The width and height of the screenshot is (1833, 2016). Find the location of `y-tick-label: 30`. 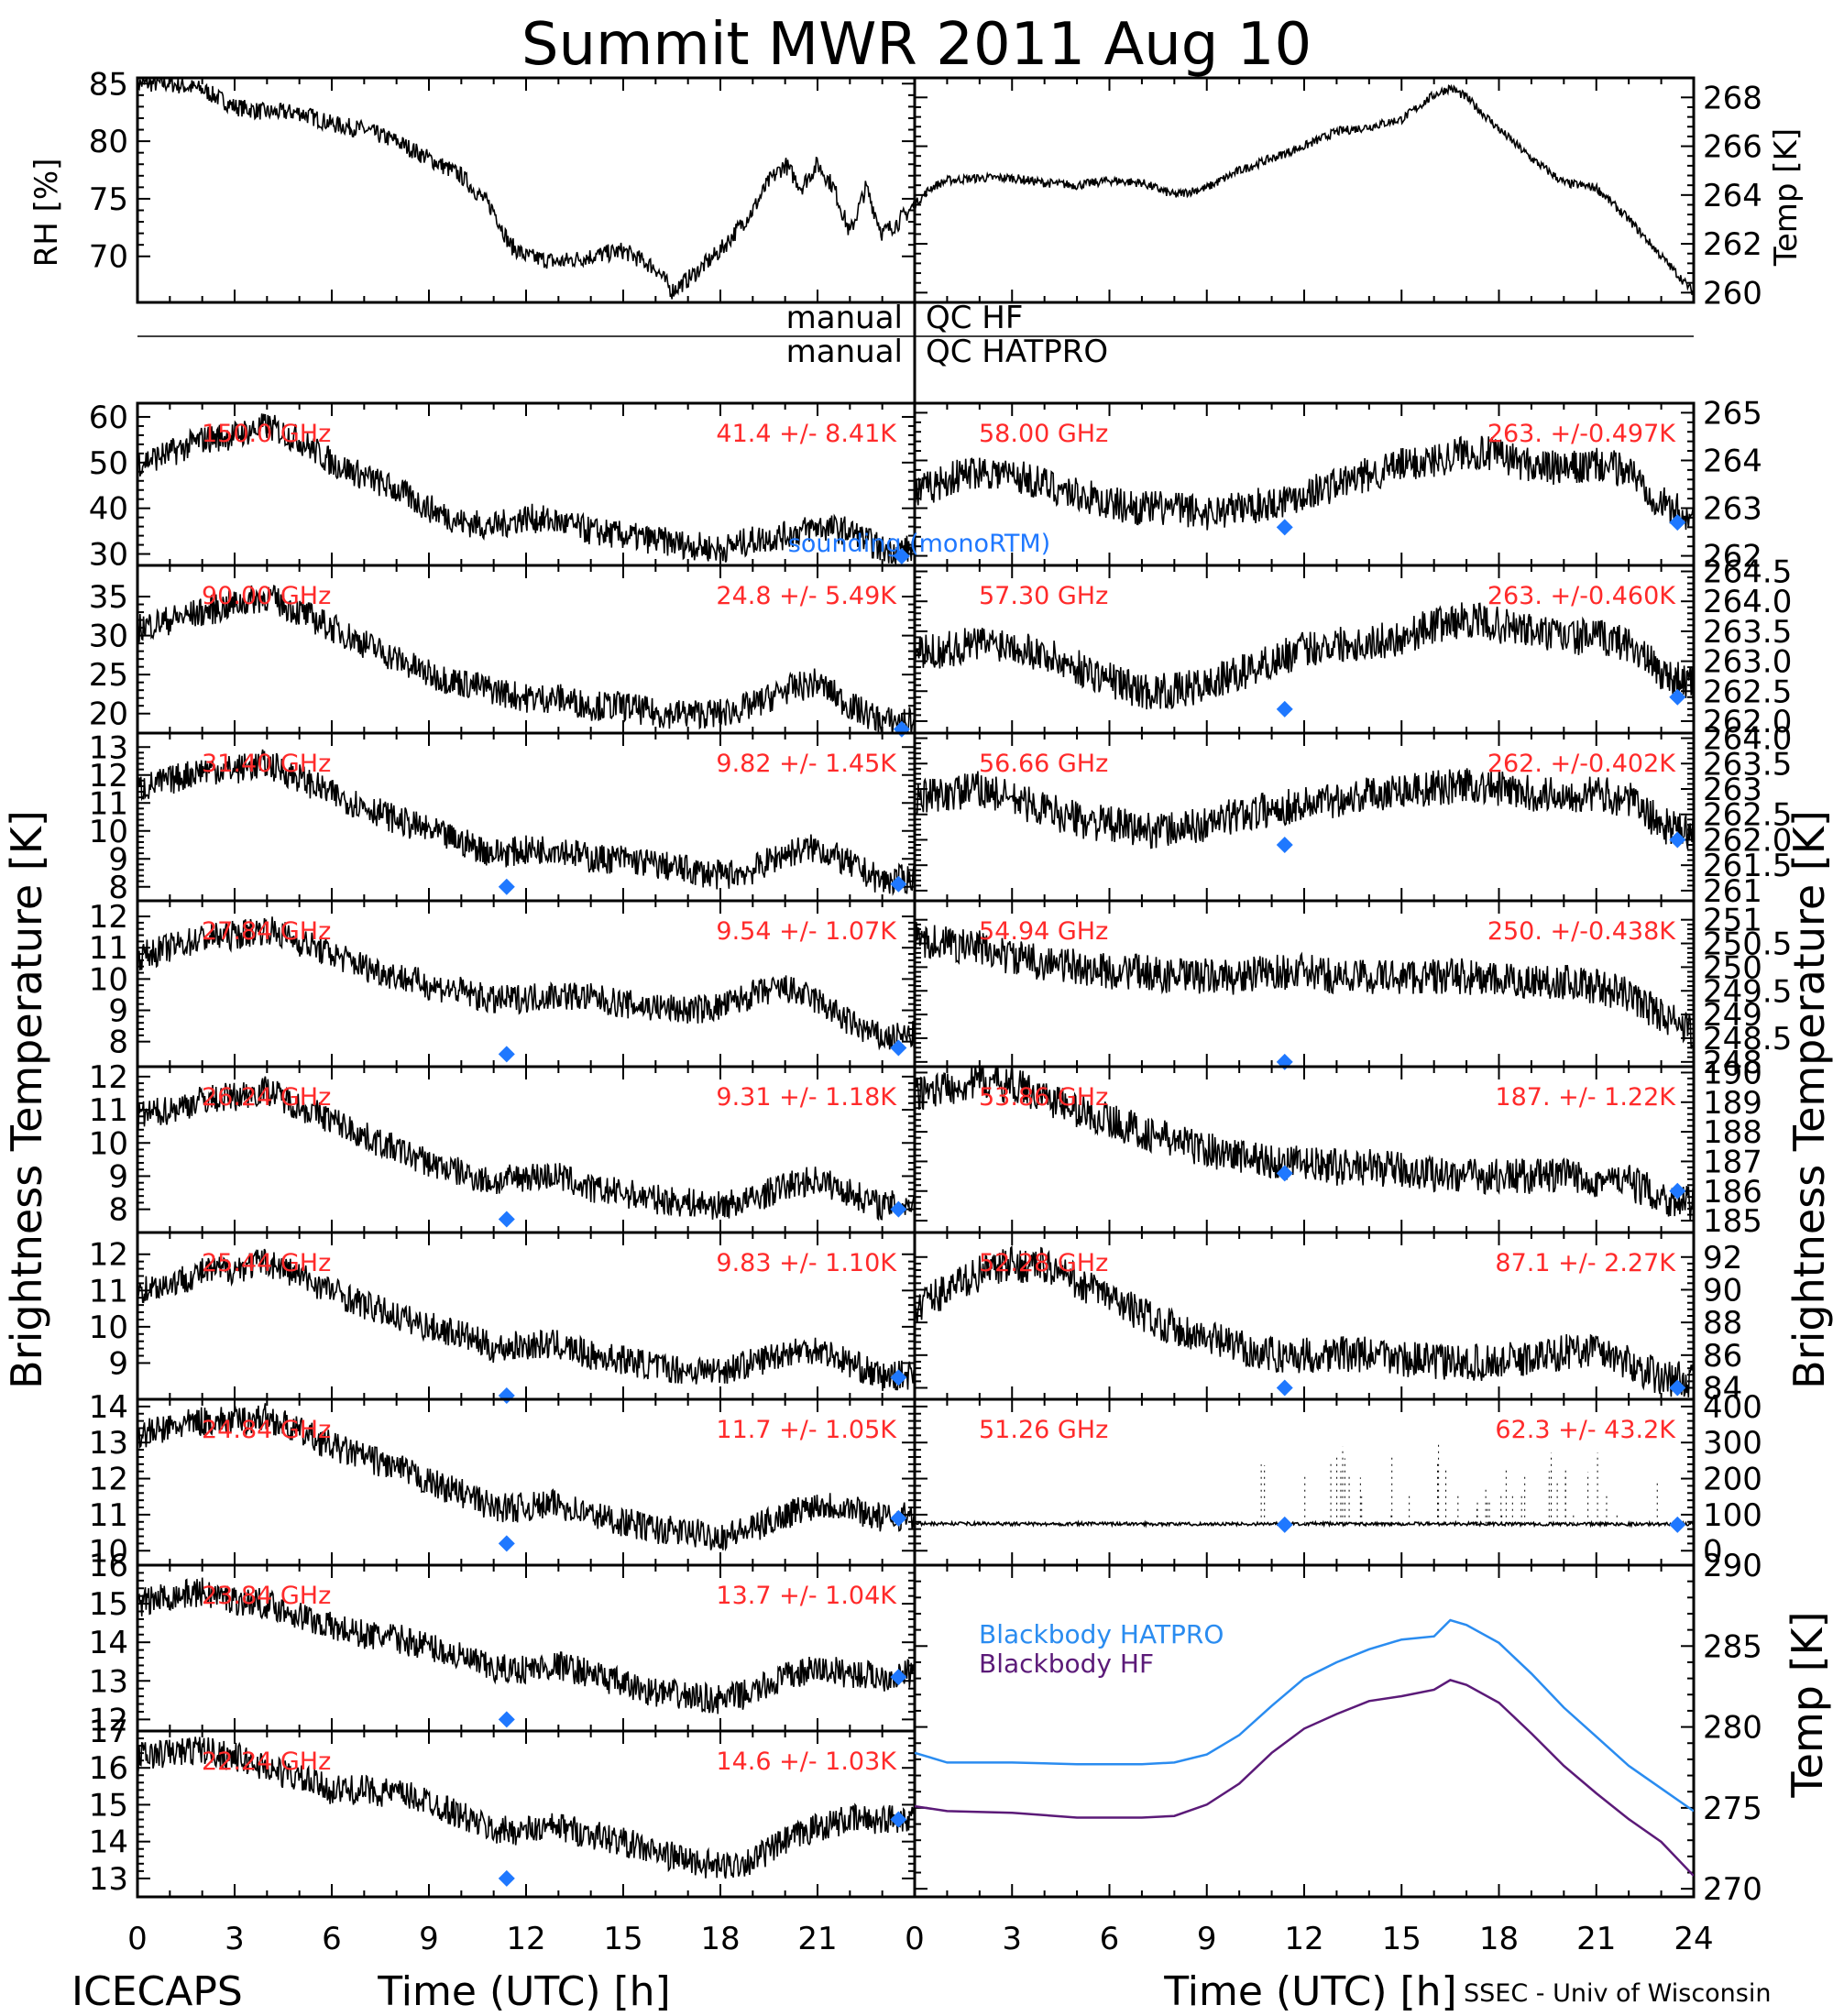

y-tick-label: 30 is located at coordinates (108, 637).